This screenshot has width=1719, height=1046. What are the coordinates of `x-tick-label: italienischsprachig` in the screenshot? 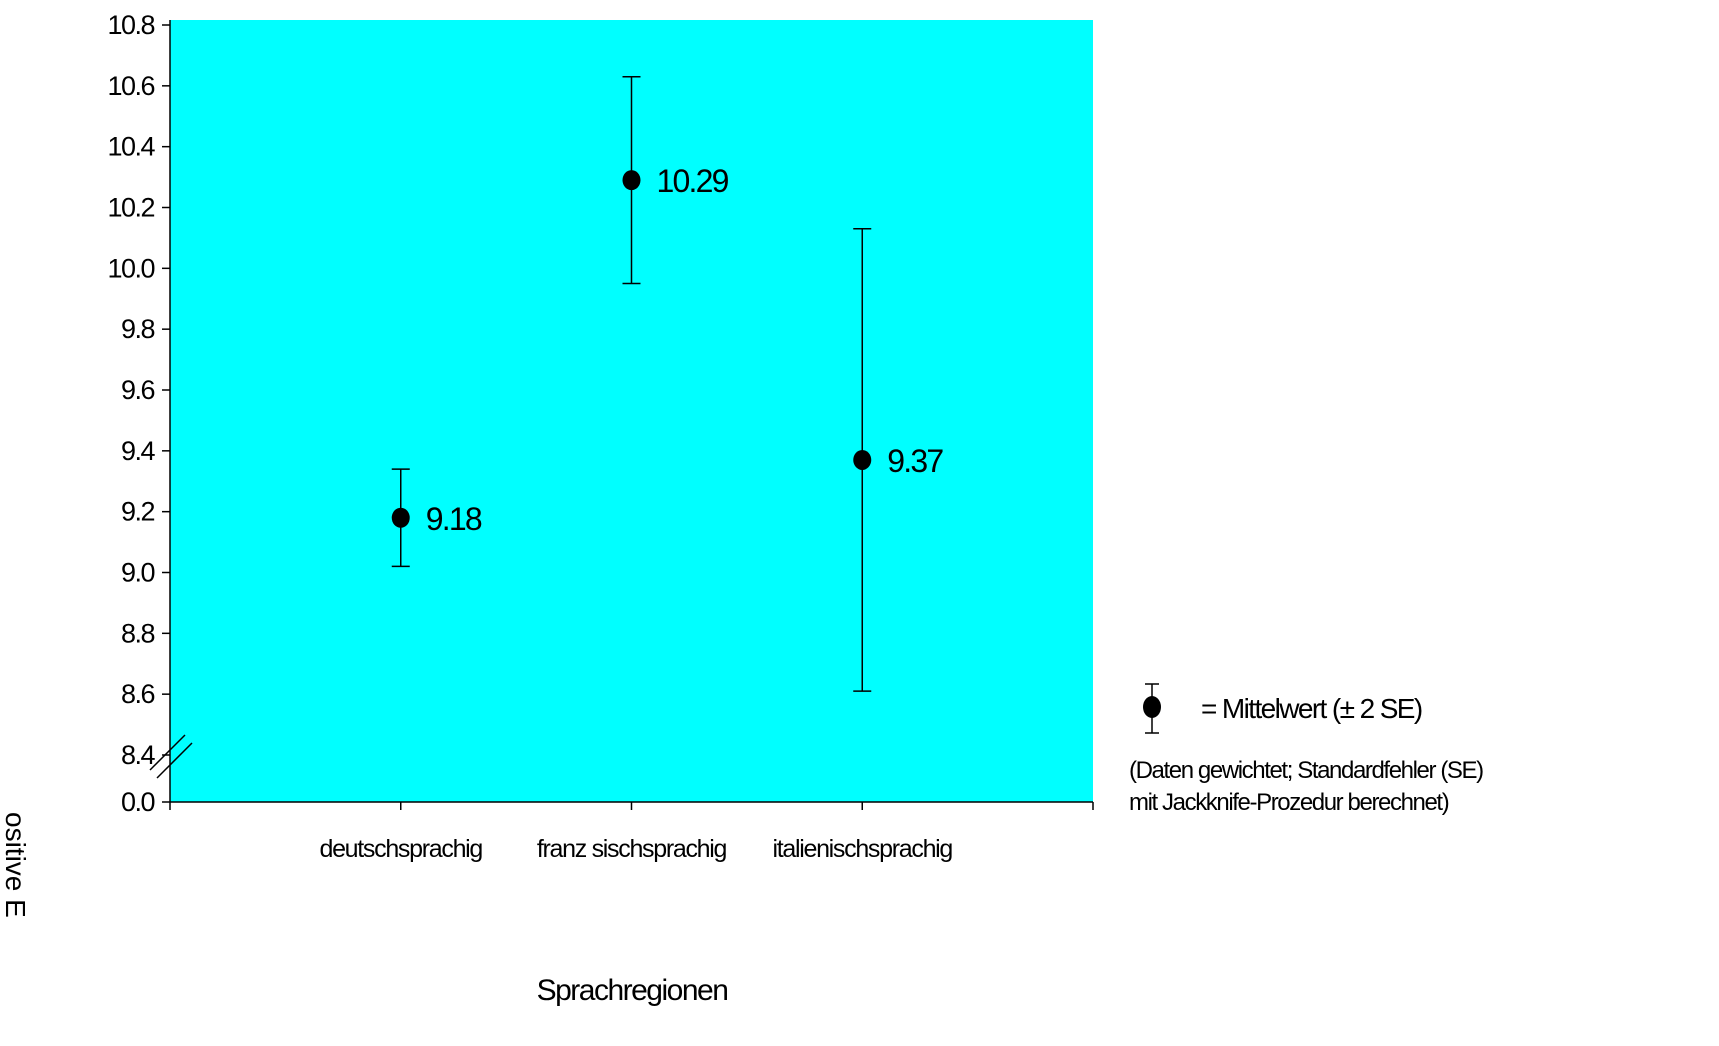 It's located at (862, 849).